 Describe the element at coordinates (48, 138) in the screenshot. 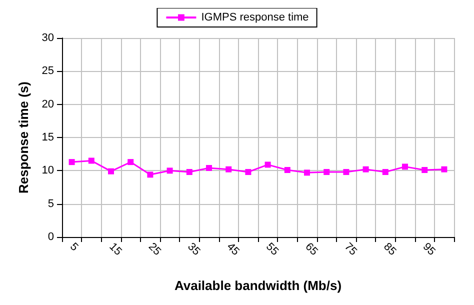

I see `y-tick-label: 15` at that location.